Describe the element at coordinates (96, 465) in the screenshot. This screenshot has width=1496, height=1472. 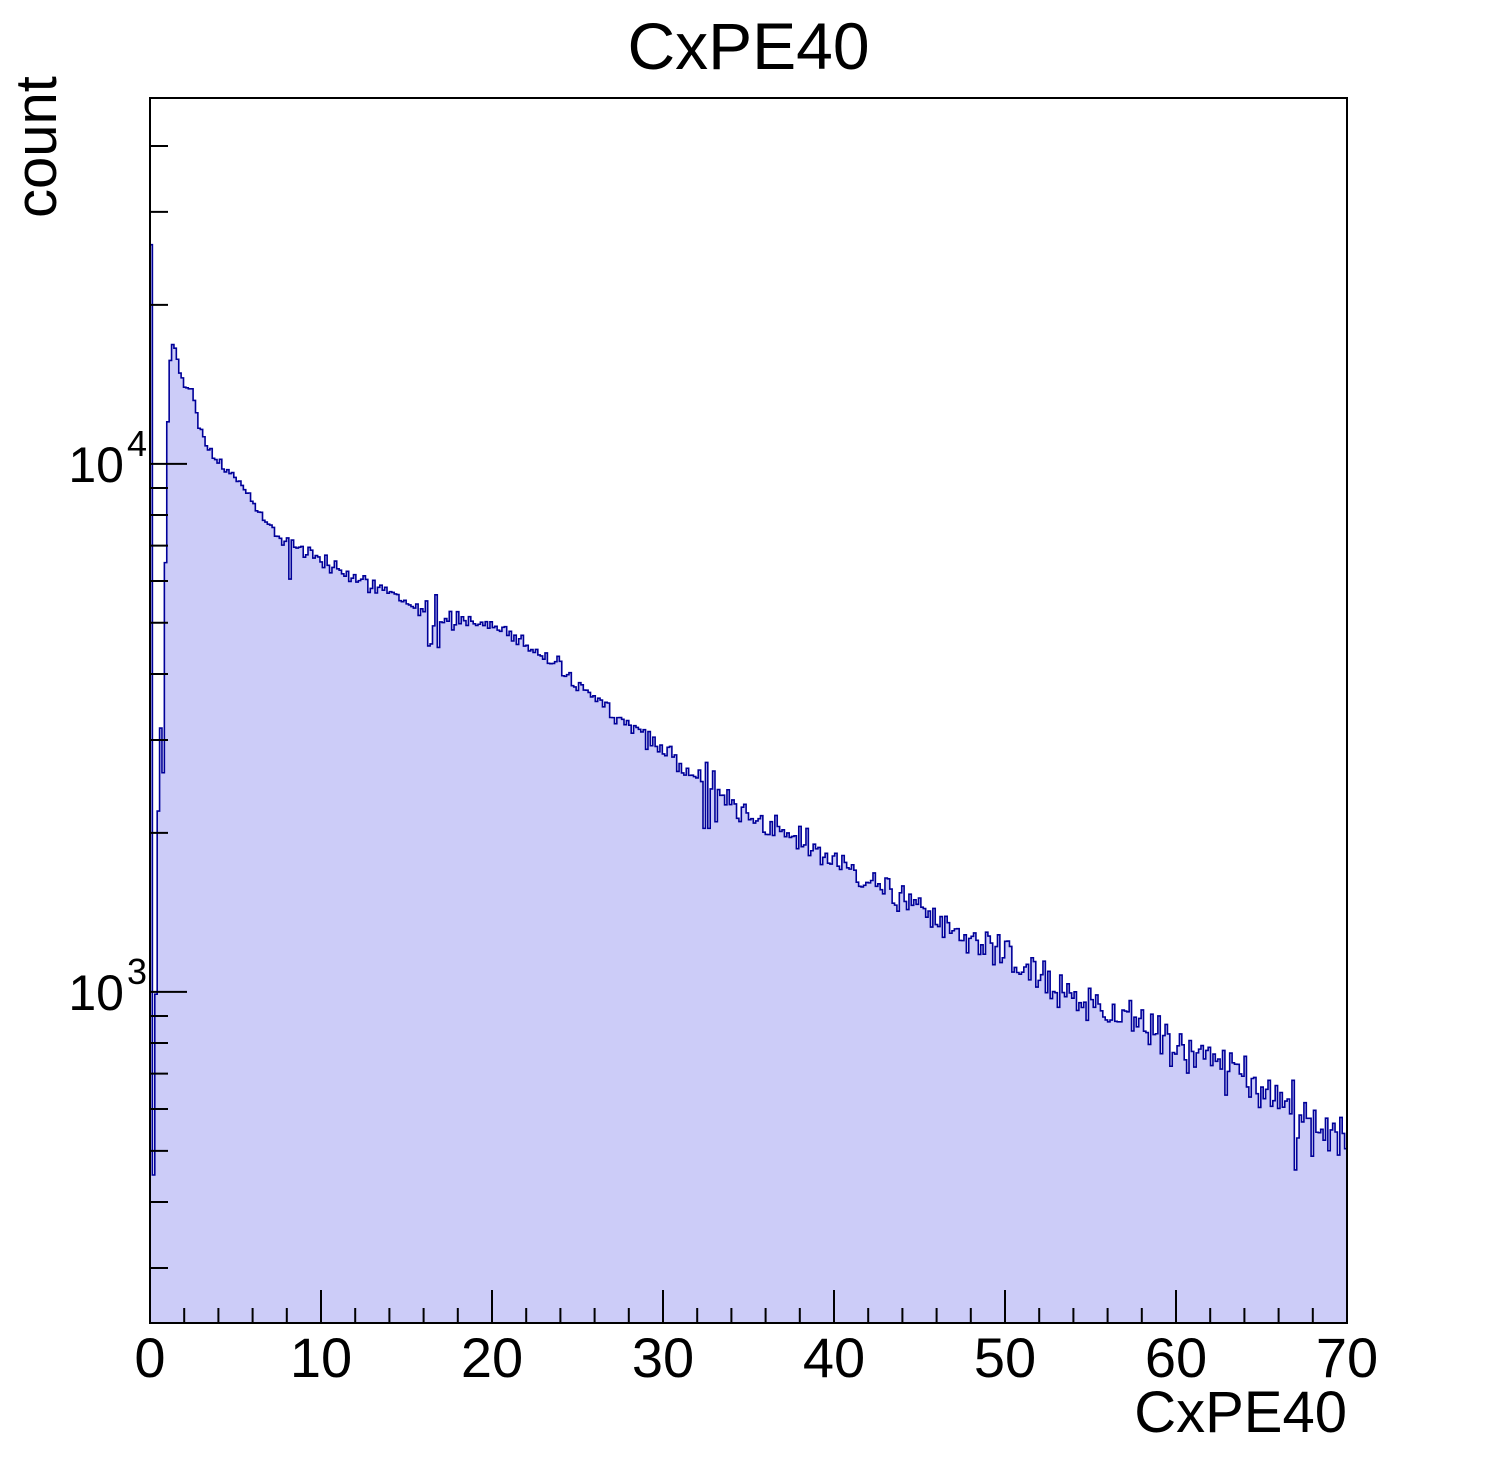
I see `y-tick-label-10000: 10` at that location.